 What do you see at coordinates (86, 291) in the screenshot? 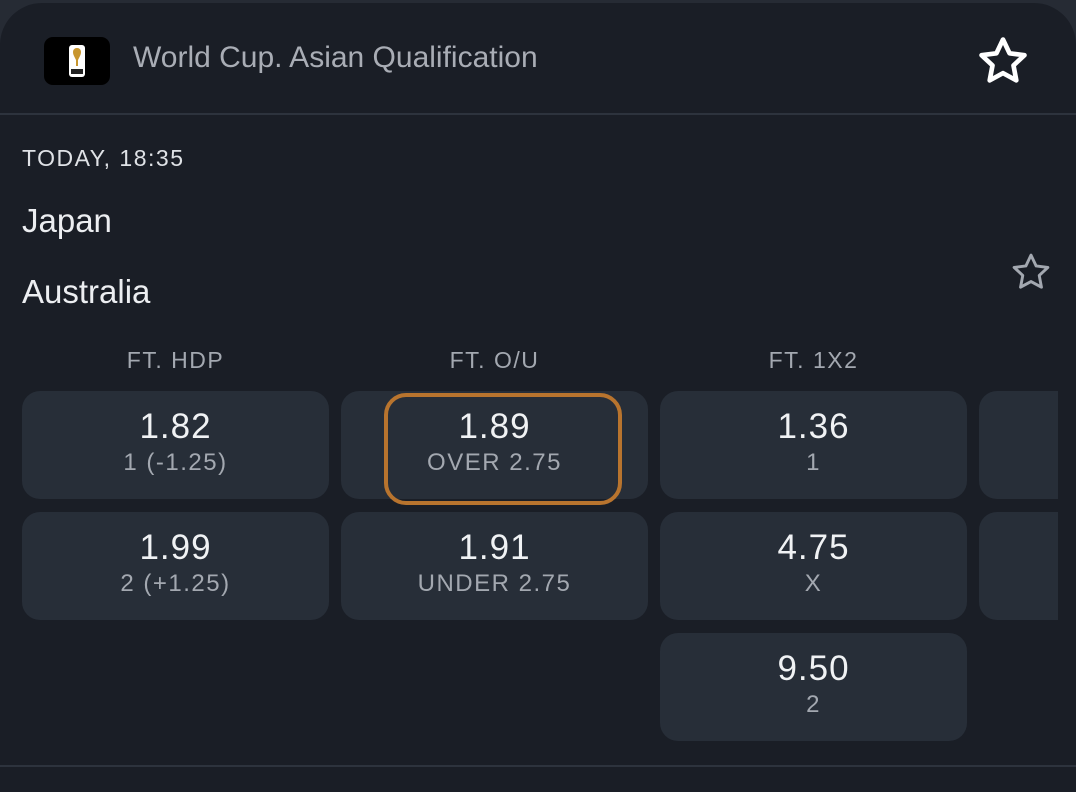
I see `away-team: Australia` at bounding box center [86, 291].